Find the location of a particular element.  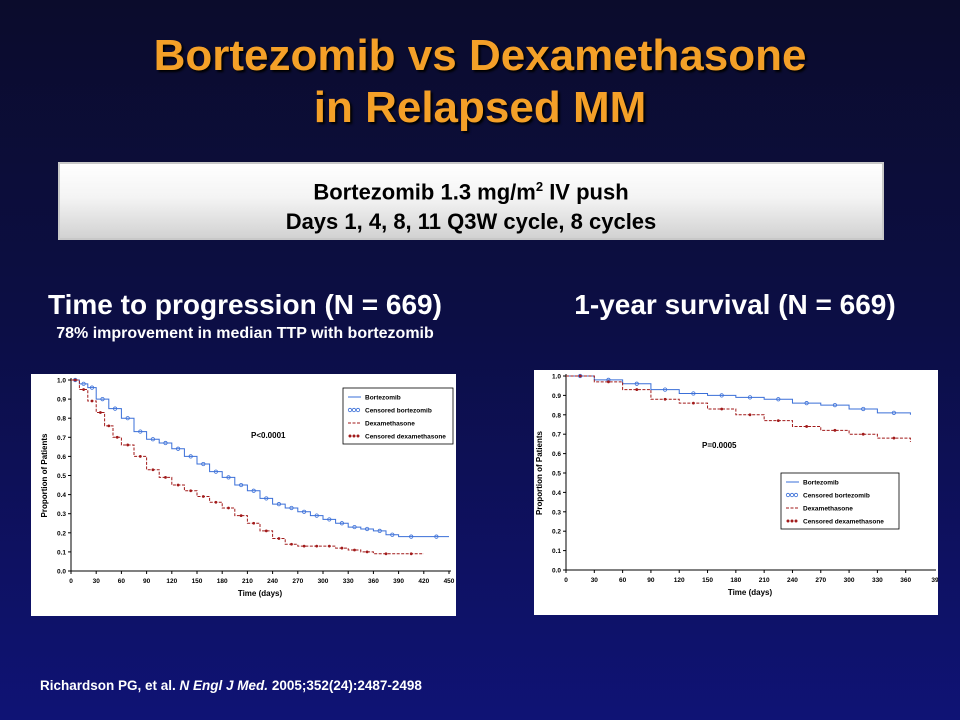

x-tick-label: 39 is located at coordinates (934, 580).